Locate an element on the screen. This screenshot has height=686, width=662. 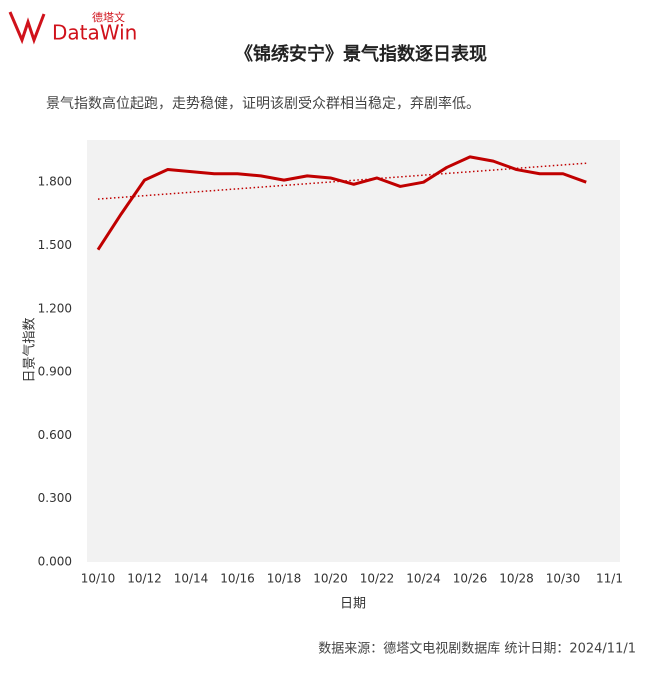
chart-subtitle: 景气指数高位起跑，走势稳健，证明该剧受众群相当稳定，弃剧率低。 is located at coordinates (263, 103).